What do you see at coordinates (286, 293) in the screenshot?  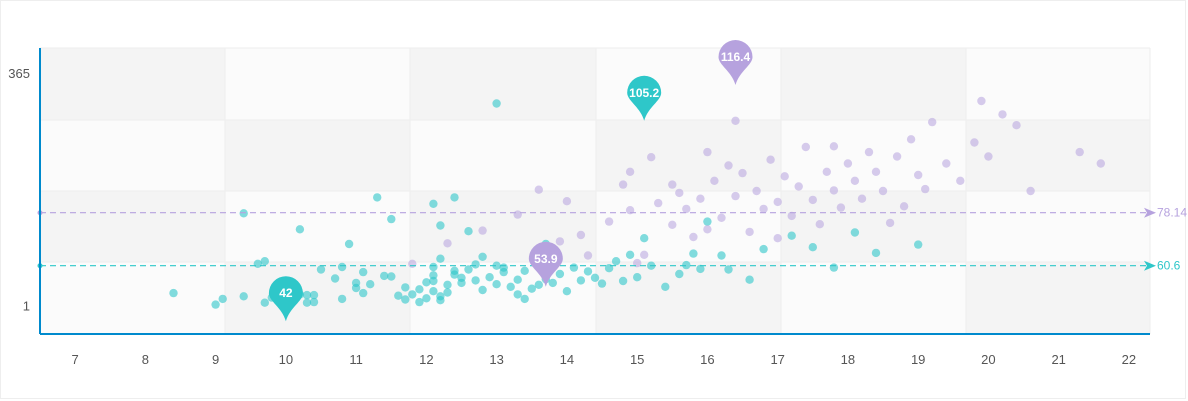 I see `value-marker-label: 42` at bounding box center [286, 293].